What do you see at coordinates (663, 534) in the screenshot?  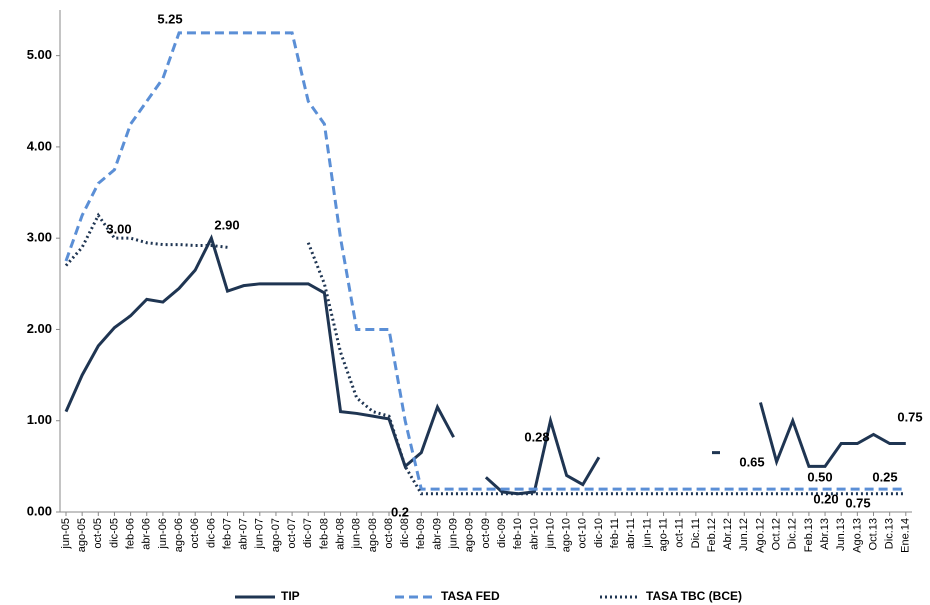 I see `x-tick-label: ago-11` at bounding box center [663, 534].